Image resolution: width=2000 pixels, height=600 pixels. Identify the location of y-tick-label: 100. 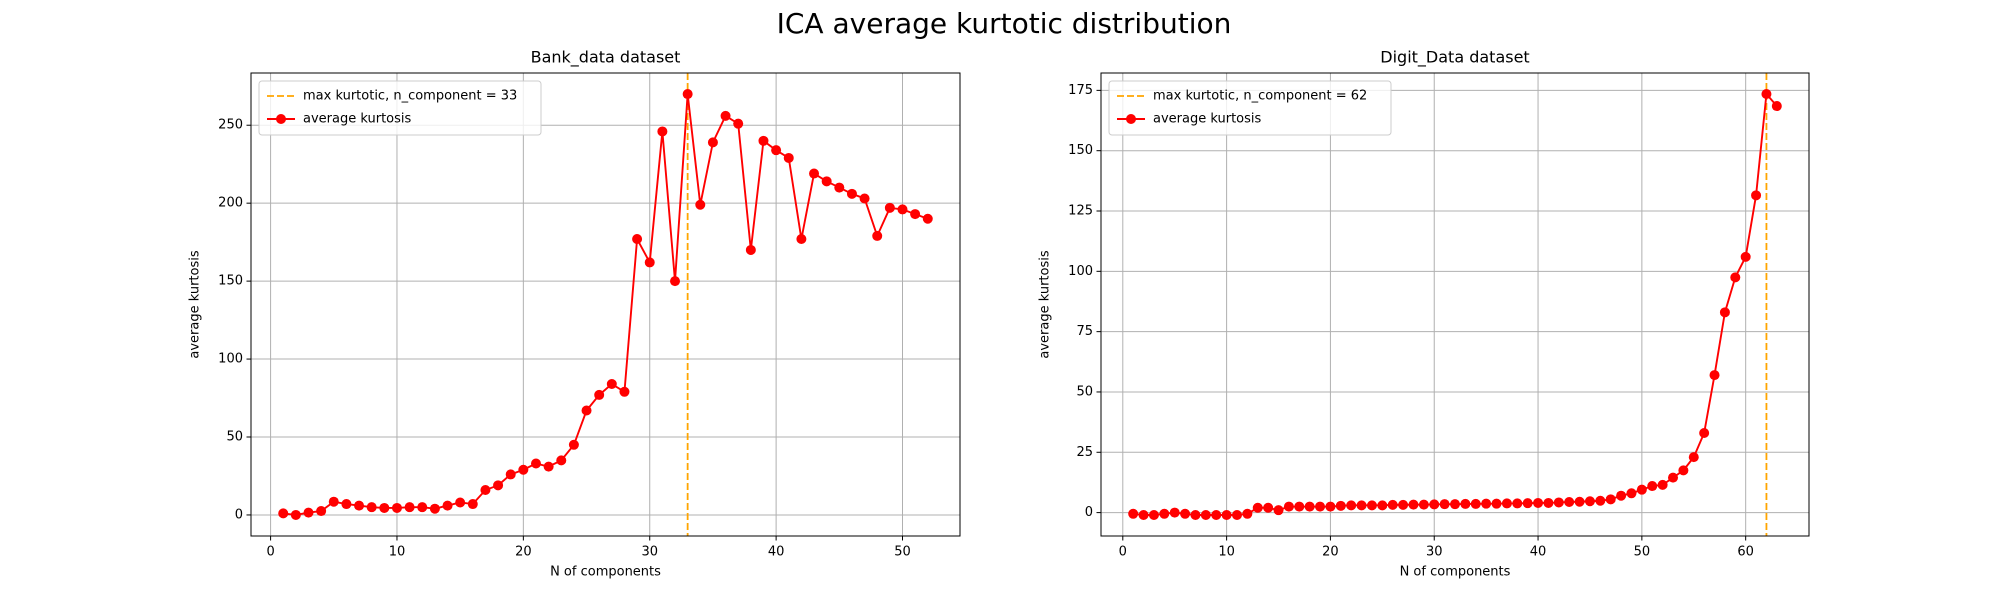
(1080, 271).